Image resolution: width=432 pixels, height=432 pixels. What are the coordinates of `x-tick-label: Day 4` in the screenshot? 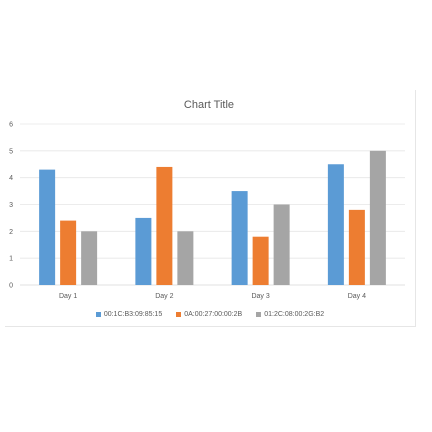 It's located at (357, 296).